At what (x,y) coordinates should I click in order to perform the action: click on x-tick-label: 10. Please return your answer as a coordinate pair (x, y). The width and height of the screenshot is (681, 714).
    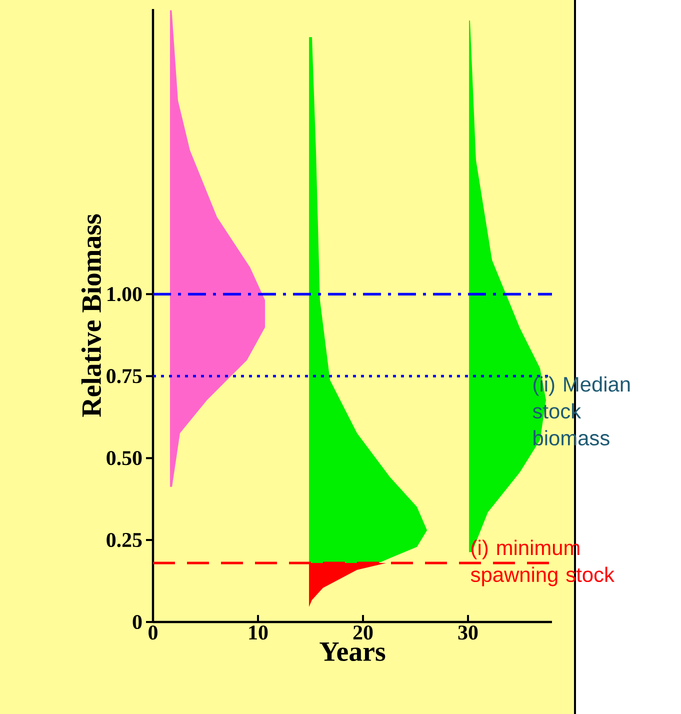
    Looking at the image, I should click on (258, 633).